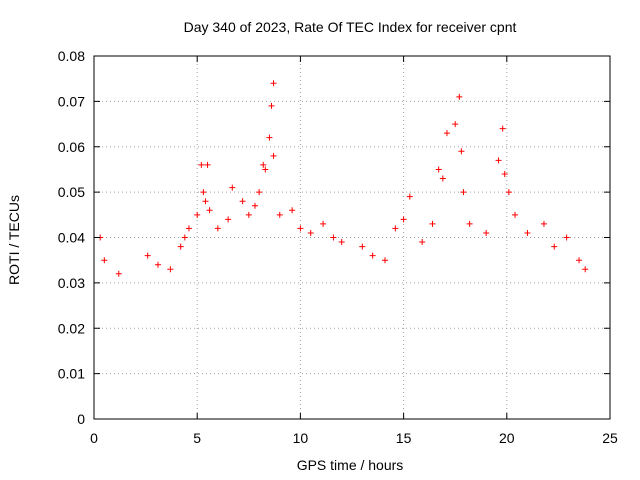  What do you see at coordinates (14, 240) in the screenshot?
I see `y-axis-label: ROTI / TECUs` at bounding box center [14, 240].